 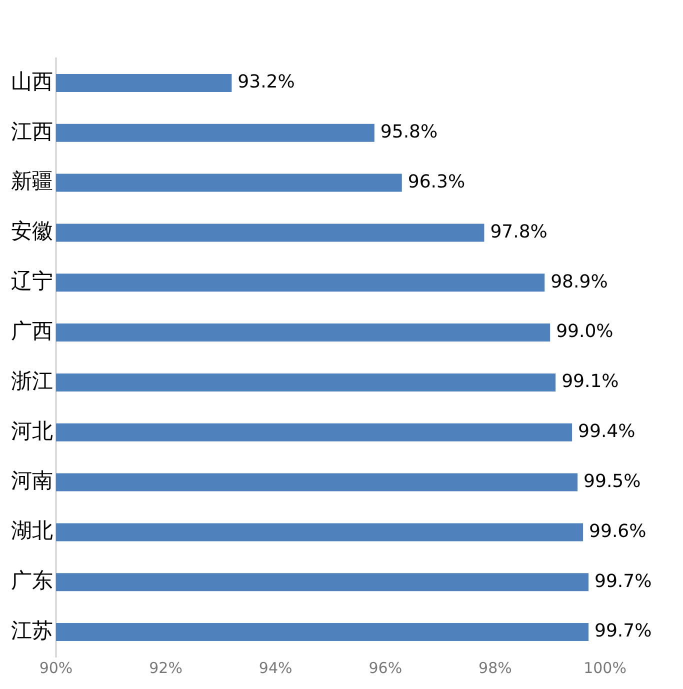 I want to click on x-tick-label: 96%, so click(x=385, y=667).